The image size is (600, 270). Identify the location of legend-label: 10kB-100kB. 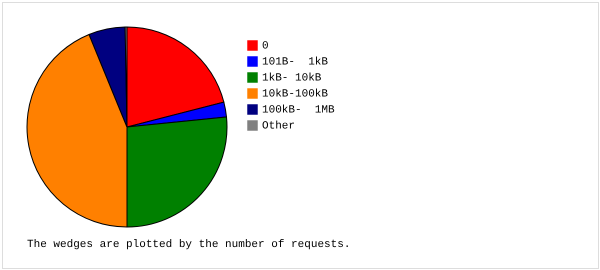
(295, 94).